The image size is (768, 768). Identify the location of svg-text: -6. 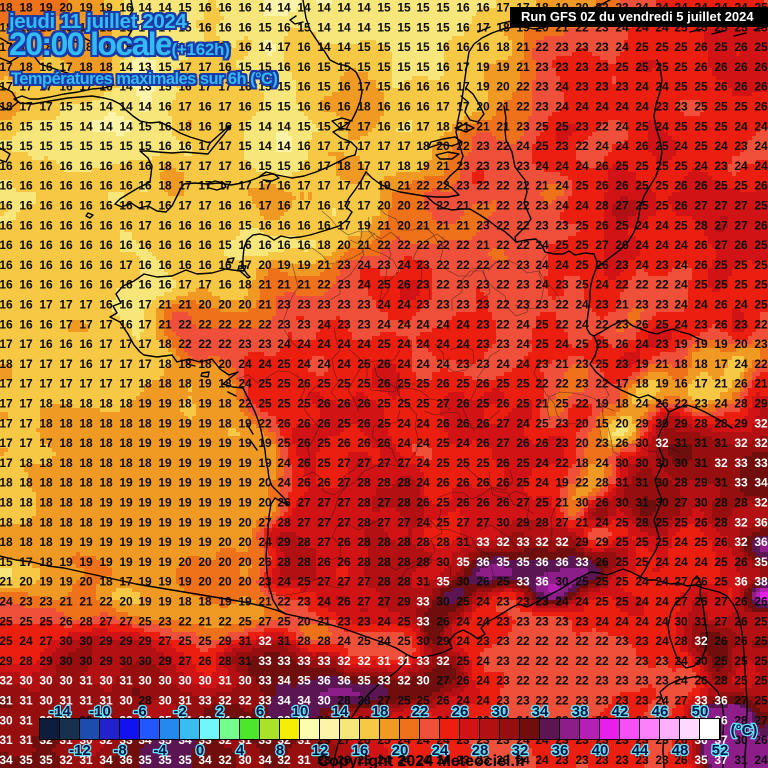
(139, 711).